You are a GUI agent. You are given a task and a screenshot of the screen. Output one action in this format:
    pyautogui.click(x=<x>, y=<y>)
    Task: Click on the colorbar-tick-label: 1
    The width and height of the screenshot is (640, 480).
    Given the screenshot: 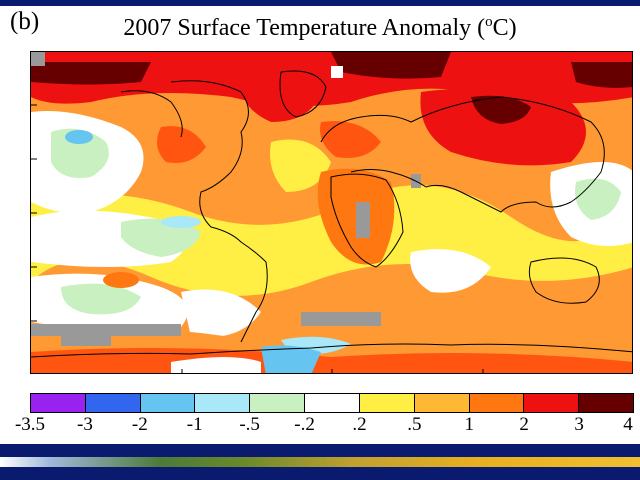 What is the action you would take?
    pyautogui.click(x=469, y=424)
    